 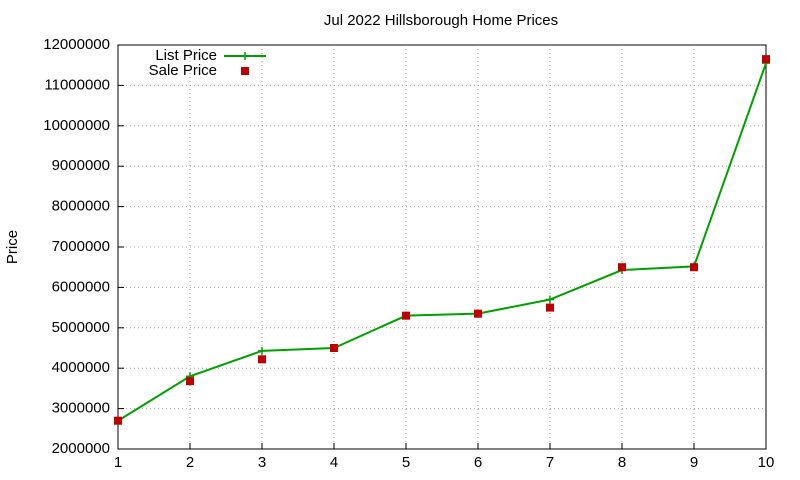 I want to click on x-tick-label: 8, so click(x=622, y=462).